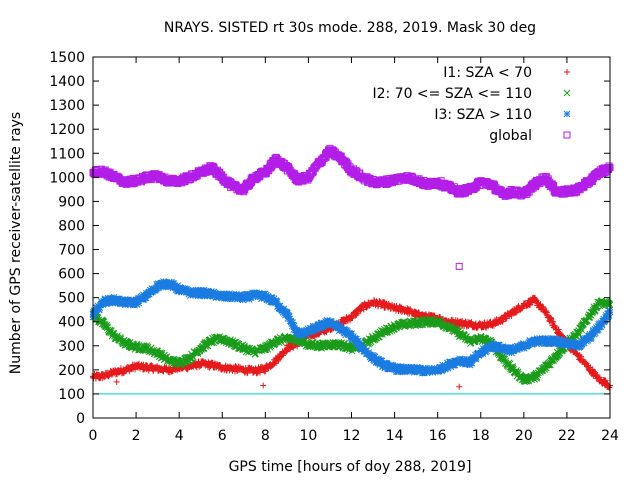  What do you see at coordinates (483, 115) in the screenshot?
I see `legend-label: I3: SZA > 110` at bounding box center [483, 115].